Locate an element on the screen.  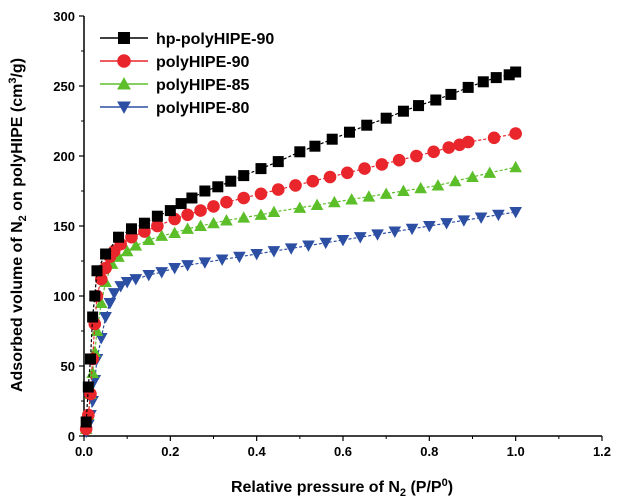
legend-entry: polyHIPE-80 is located at coordinates (174, 108).